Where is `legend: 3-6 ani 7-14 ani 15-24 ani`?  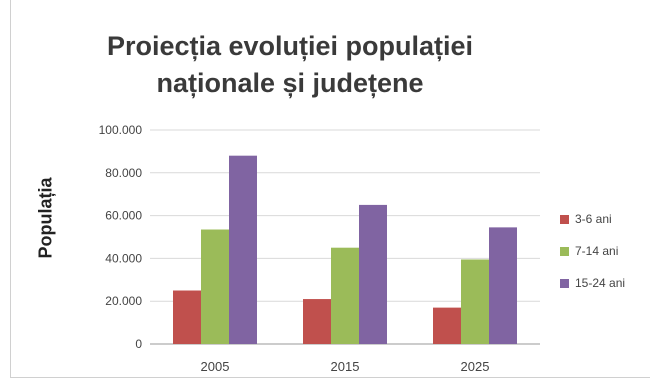 legend: 3-6 ani 7-14 ani 15-24 ani is located at coordinates (592, 251).